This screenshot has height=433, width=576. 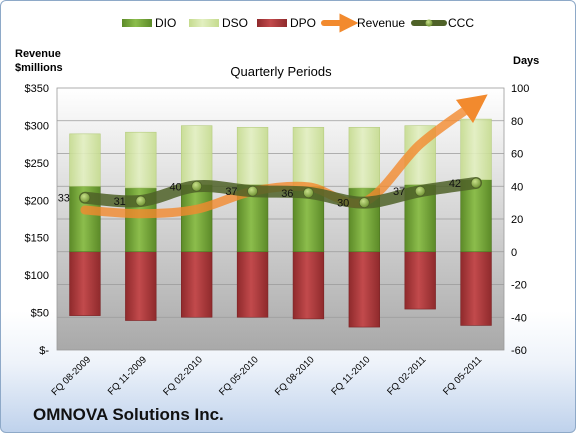 I want to click on left-tick-label: $50, so click(x=40, y=314).